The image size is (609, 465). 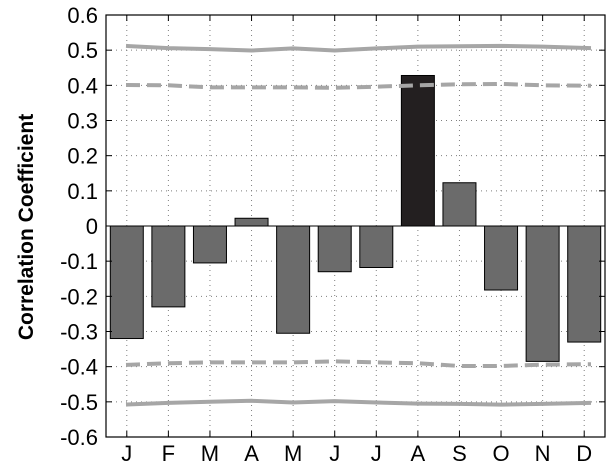 What do you see at coordinates (543, 453) in the screenshot?
I see `x-tick-label: N` at bounding box center [543, 453].